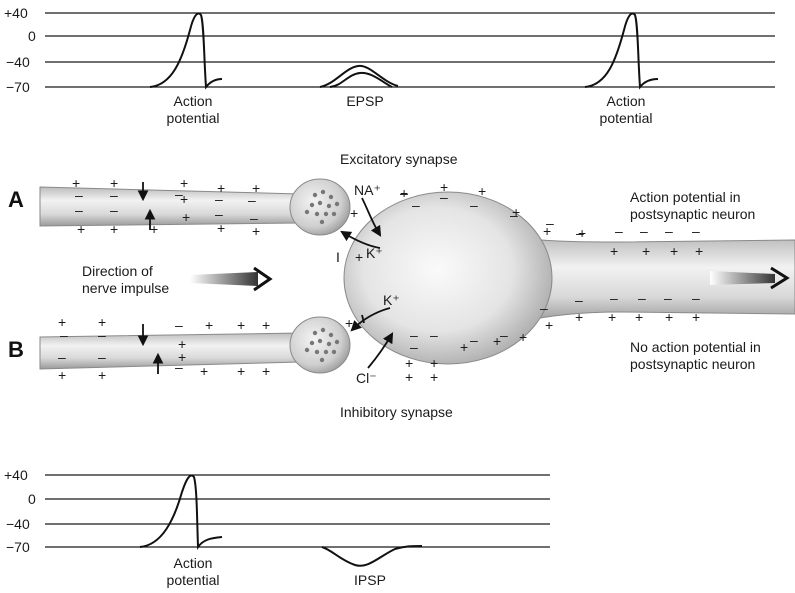 The height and width of the screenshot is (593, 795). What do you see at coordinates (374, 253) in the screenshot?
I see `ion-k-label-a: K⁺` at bounding box center [374, 253].